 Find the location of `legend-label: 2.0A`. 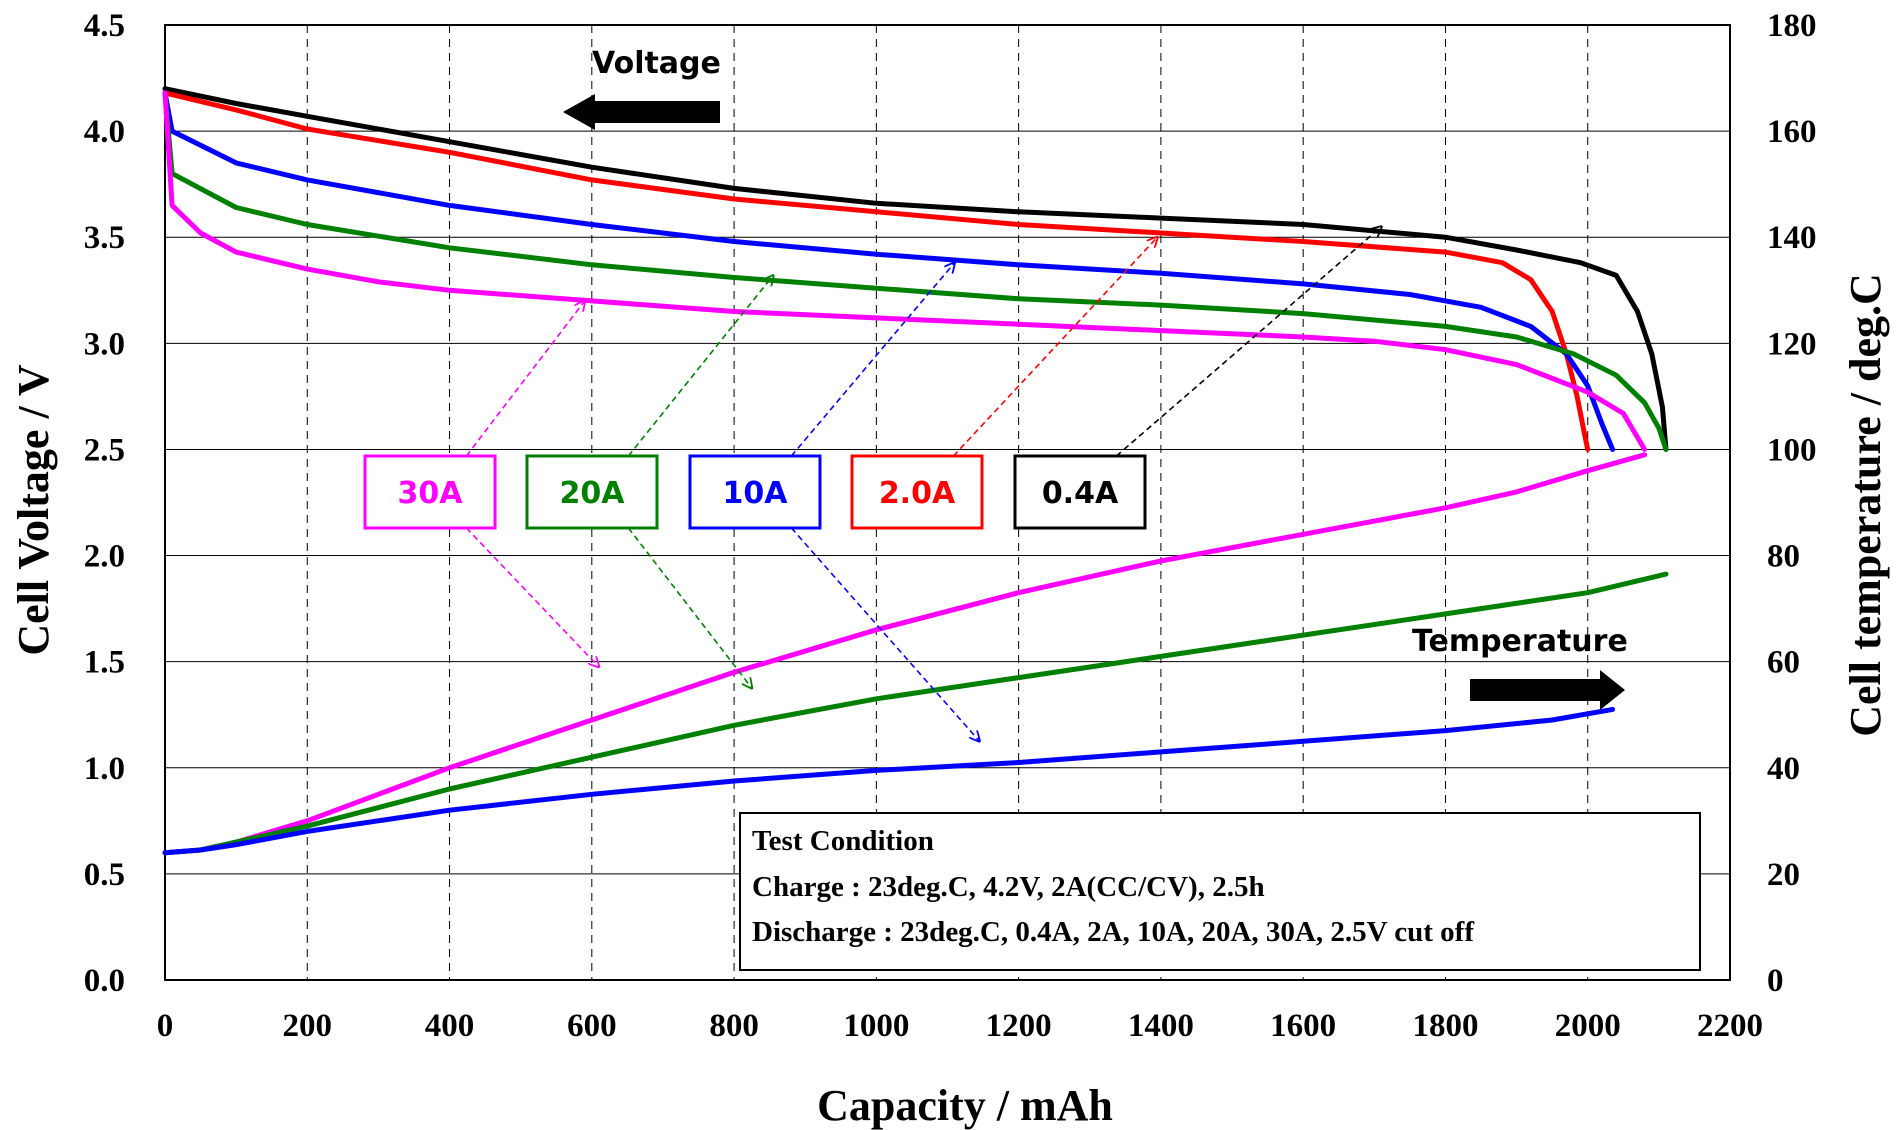

legend-label: 2.0A is located at coordinates (917, 493).